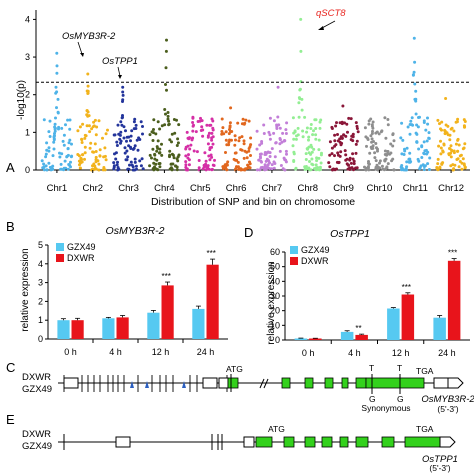  What do you see at coordinates (166, 276) in the screenshot?
I see `significance-label: ***` at bounding box center [166, 276].